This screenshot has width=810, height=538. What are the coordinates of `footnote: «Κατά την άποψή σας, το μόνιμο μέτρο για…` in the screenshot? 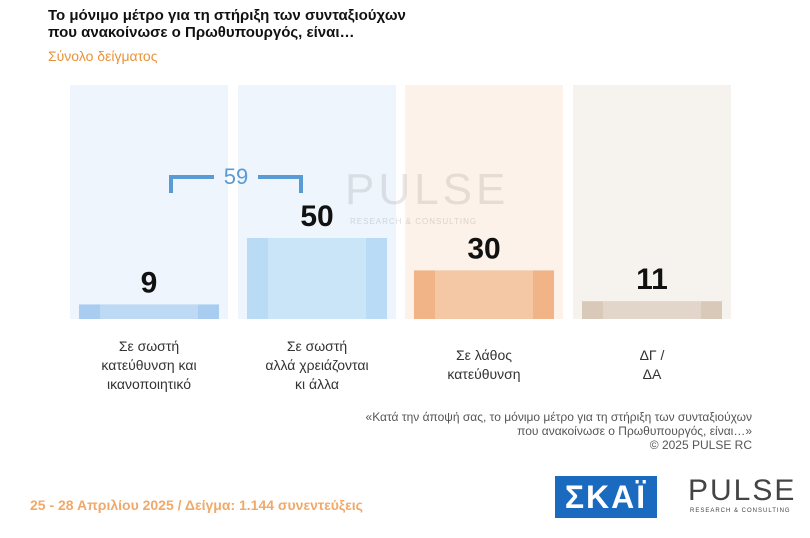 It's located at (558, 431).